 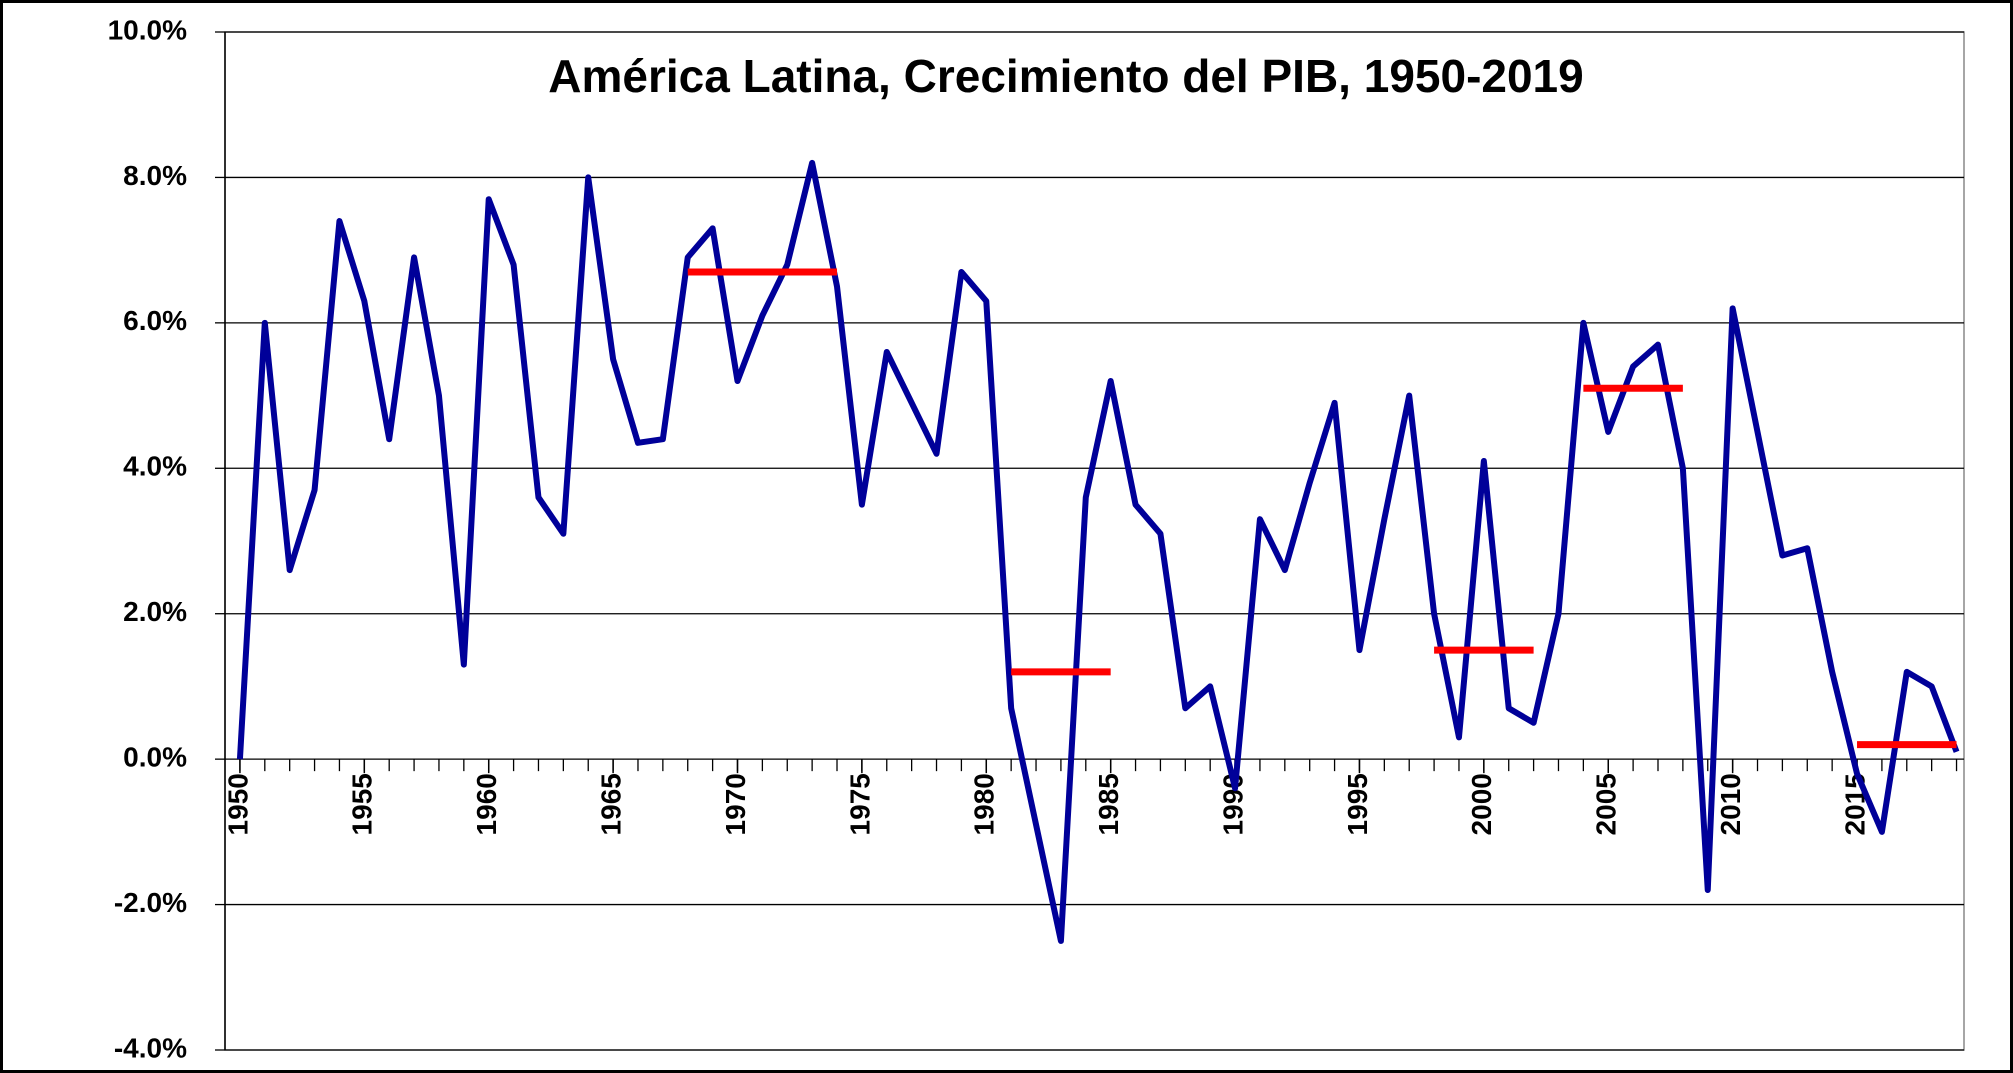 What do you see at coordinates (1730, 804) in the screenshot?
I see `x-tick-label: 2010` at bounding box center [1730, 804].